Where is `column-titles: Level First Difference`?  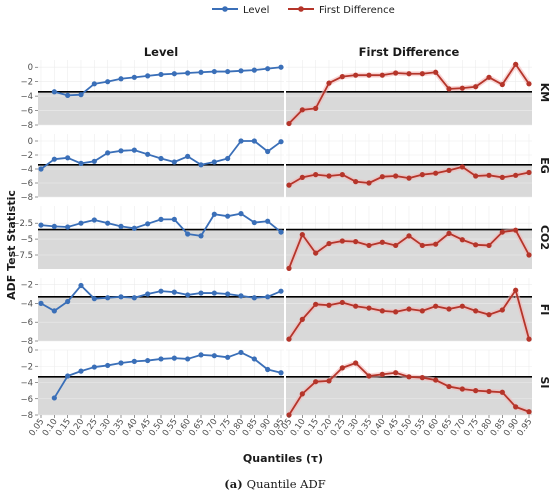 column-titles: Level First Difference is located at coordinates (302, 52).